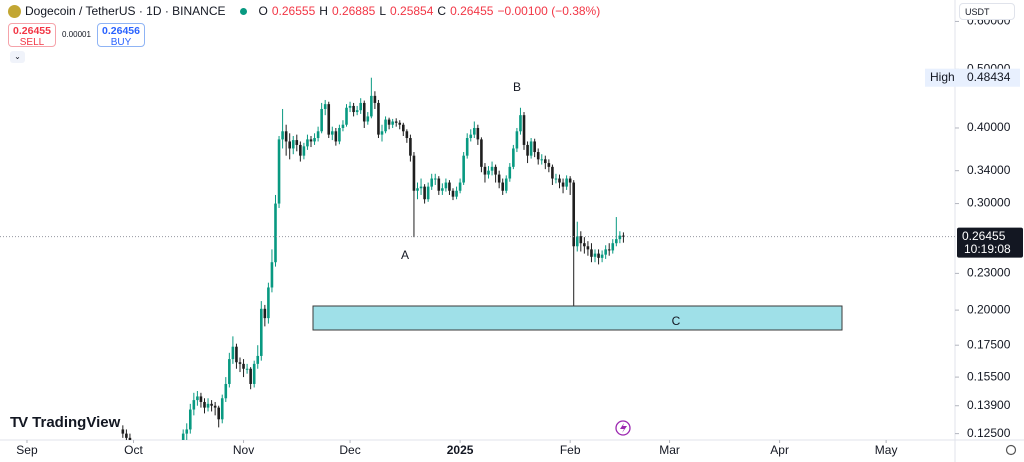  Describe the element at coordinates (121, 35) in the screenshot. I see `buy-button: 0.26456 BUY` at that location.